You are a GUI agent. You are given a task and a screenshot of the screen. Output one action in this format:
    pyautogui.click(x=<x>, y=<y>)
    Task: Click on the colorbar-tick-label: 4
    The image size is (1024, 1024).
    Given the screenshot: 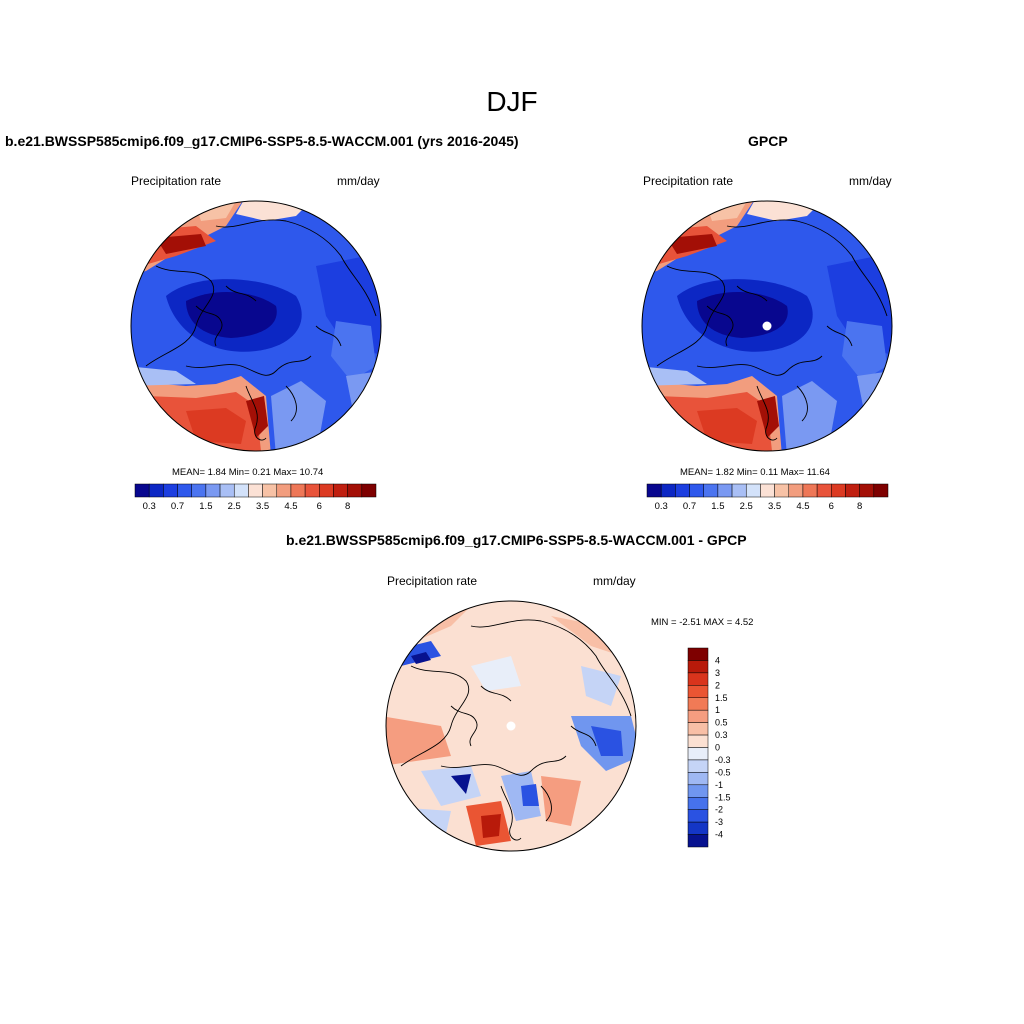 What is the action you would take?
    pyautogui.click(x=717, y=660)
    